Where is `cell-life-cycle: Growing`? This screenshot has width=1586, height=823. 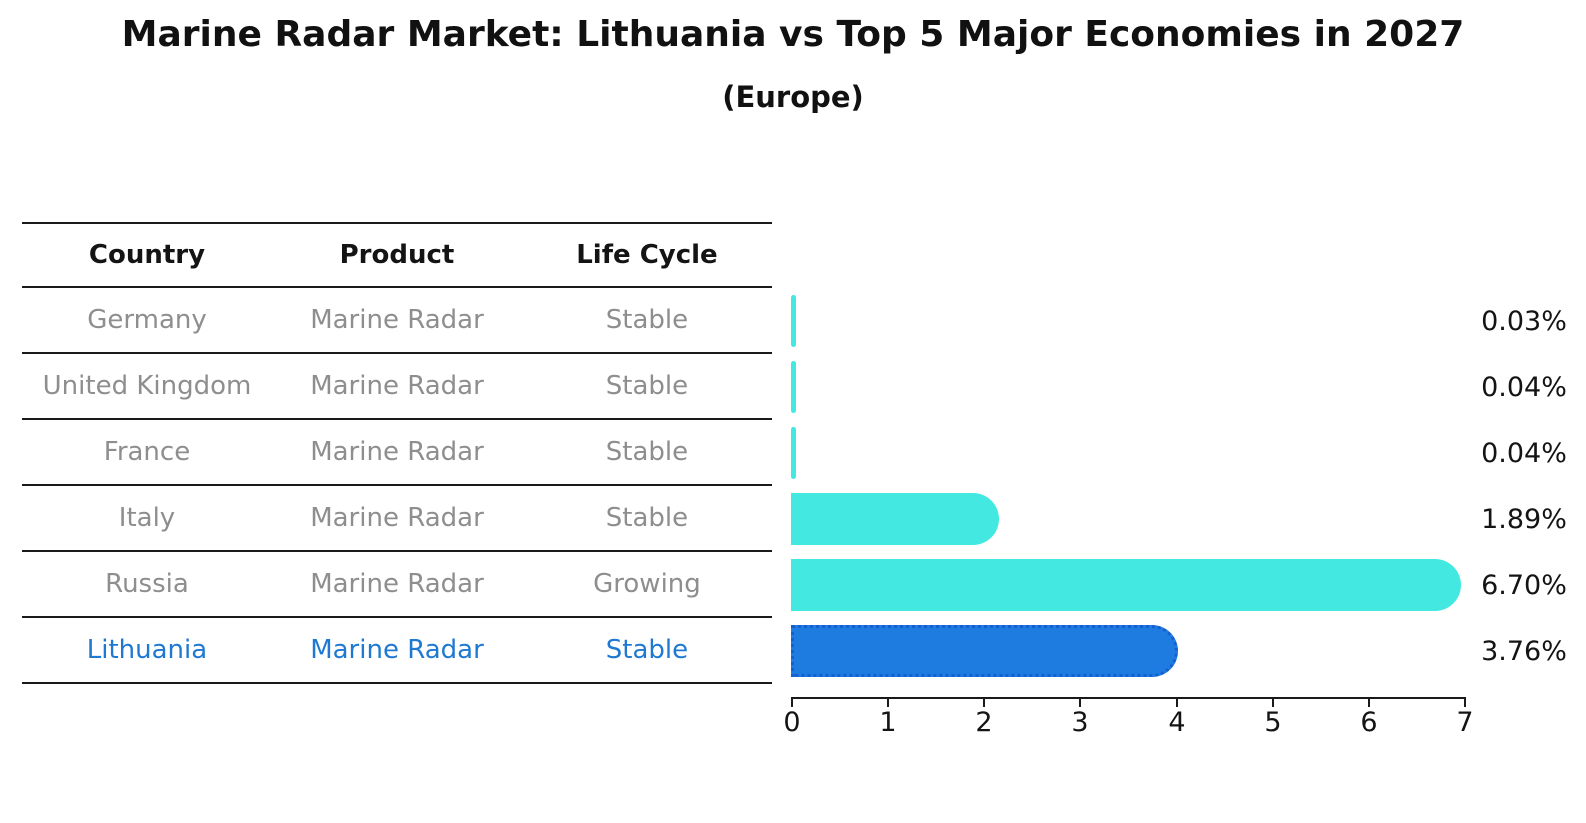 cell-life-cycle: Growing is located at coordinates (647, 584).